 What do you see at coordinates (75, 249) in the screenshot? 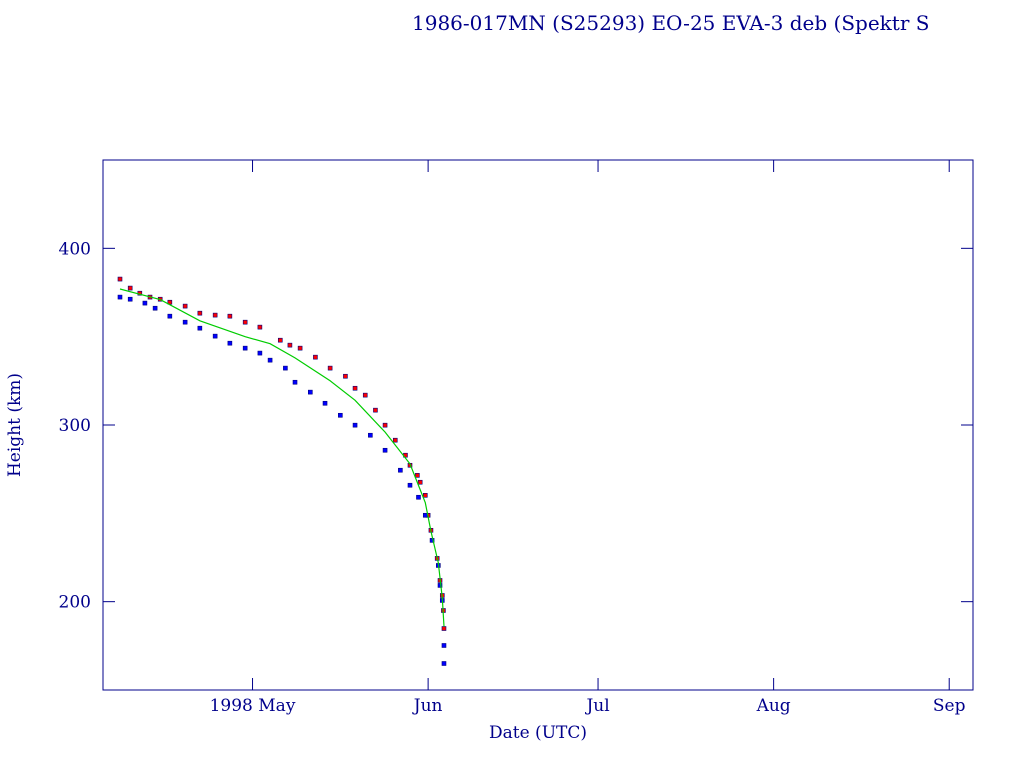
I see `y-tick-label: 400` at bounding box center [75, 249].